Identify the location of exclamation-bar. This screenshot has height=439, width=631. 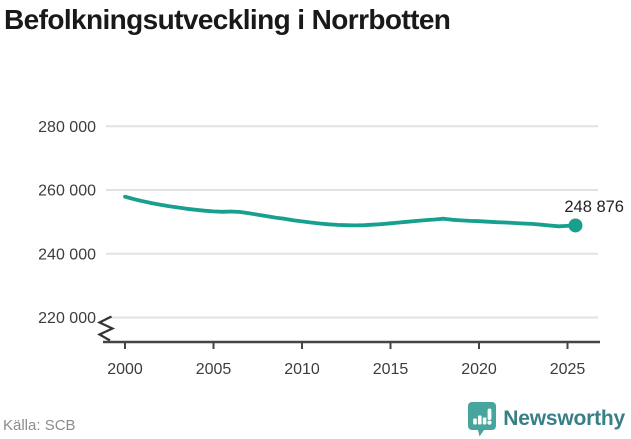
(489, 414).